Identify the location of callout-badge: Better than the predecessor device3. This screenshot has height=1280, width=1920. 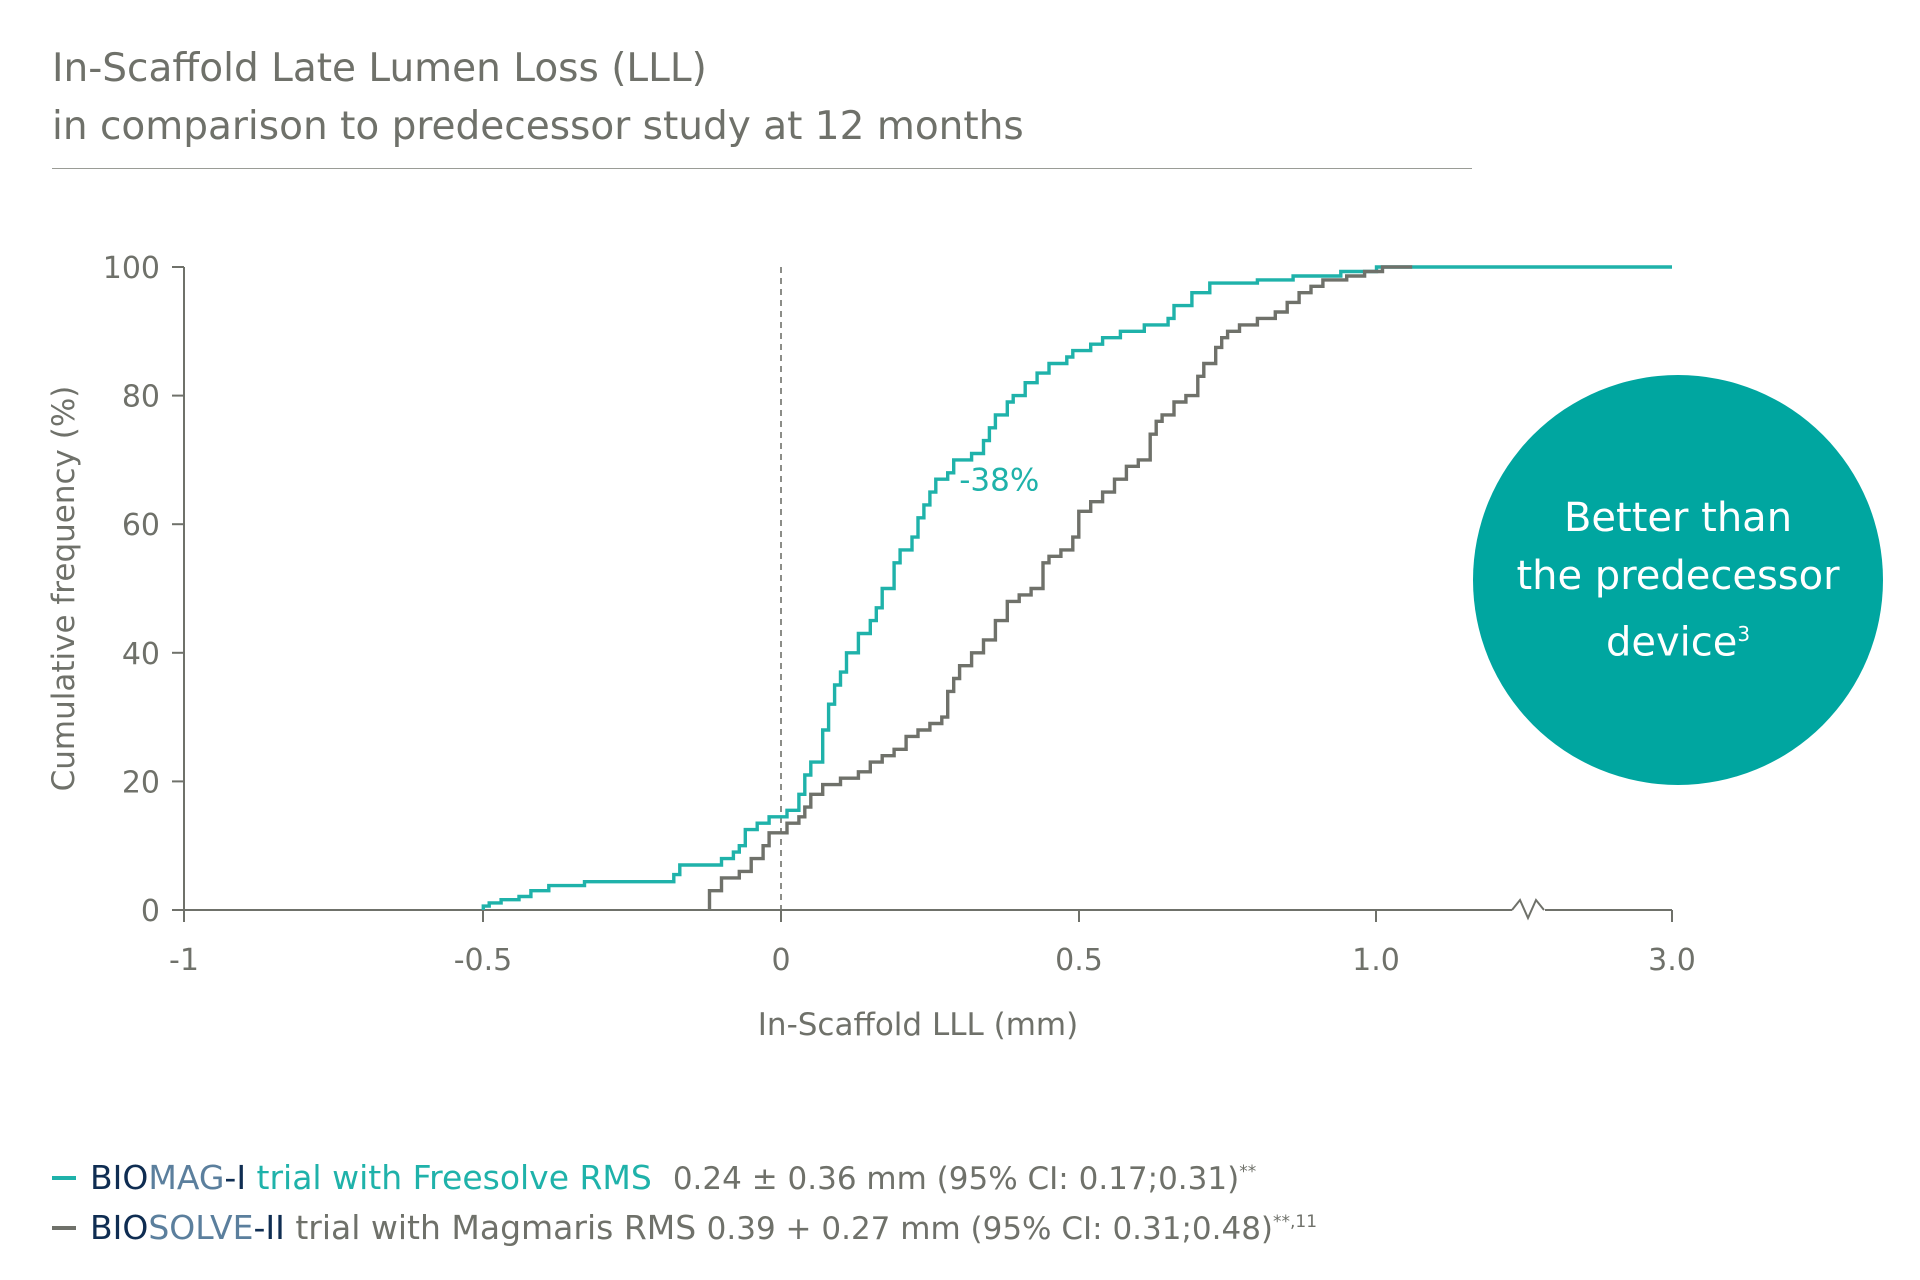
(1678, 580).